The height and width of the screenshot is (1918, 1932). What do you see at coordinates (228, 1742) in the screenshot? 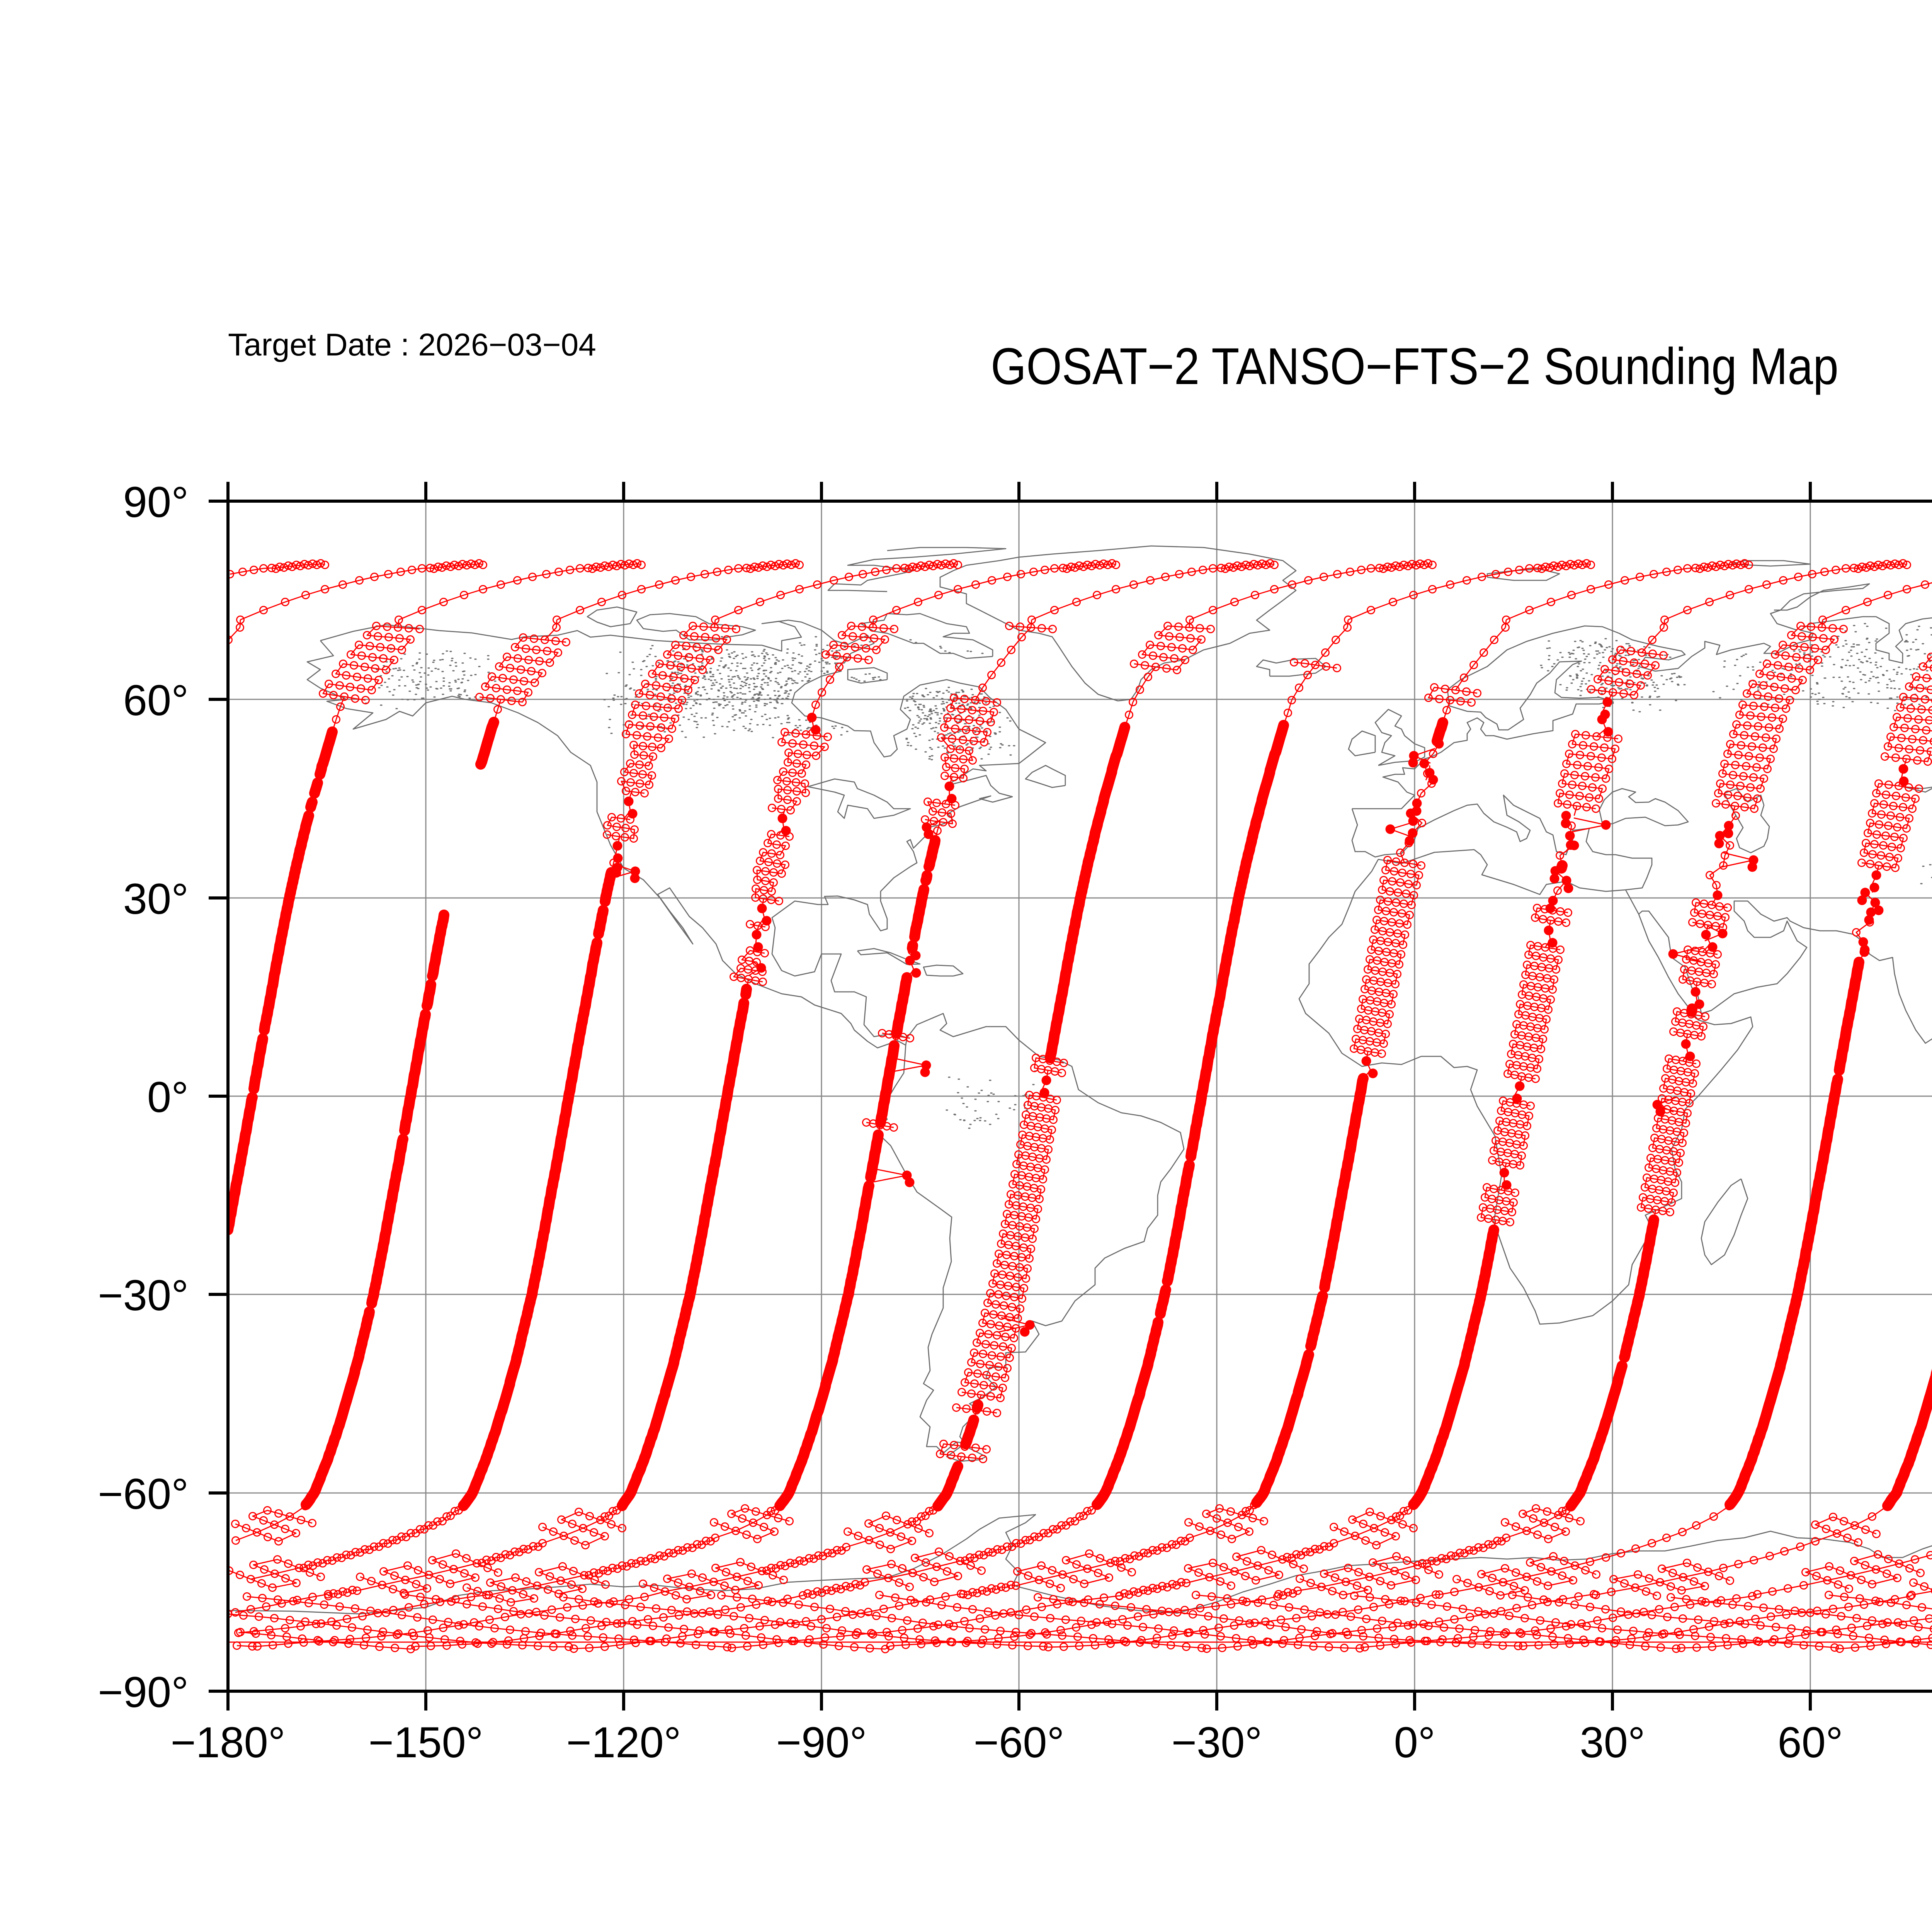
I see `svg-text: −180°` at bounding box center [228, 1742].